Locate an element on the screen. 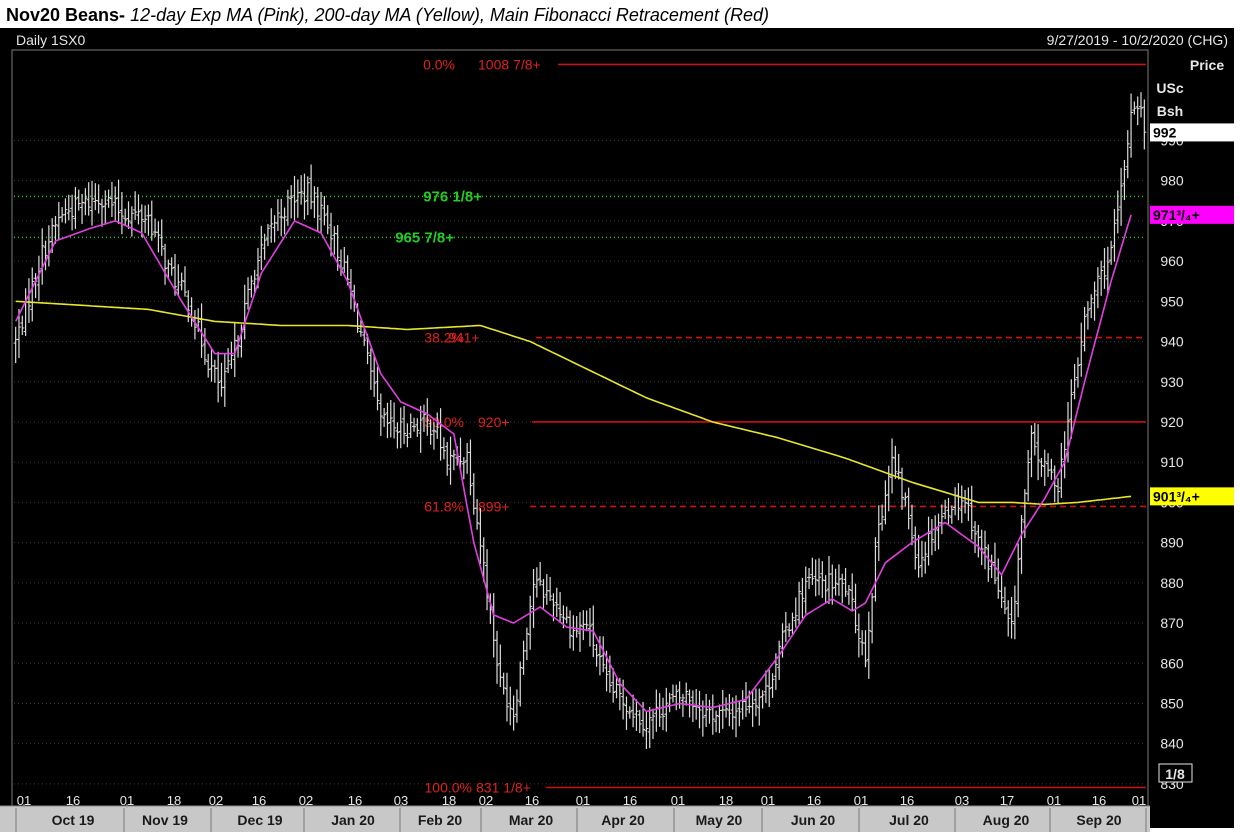 This screenshot has width=1240, height=832. last-price-tag-label: 992 is located at coordinates (1165, 132).